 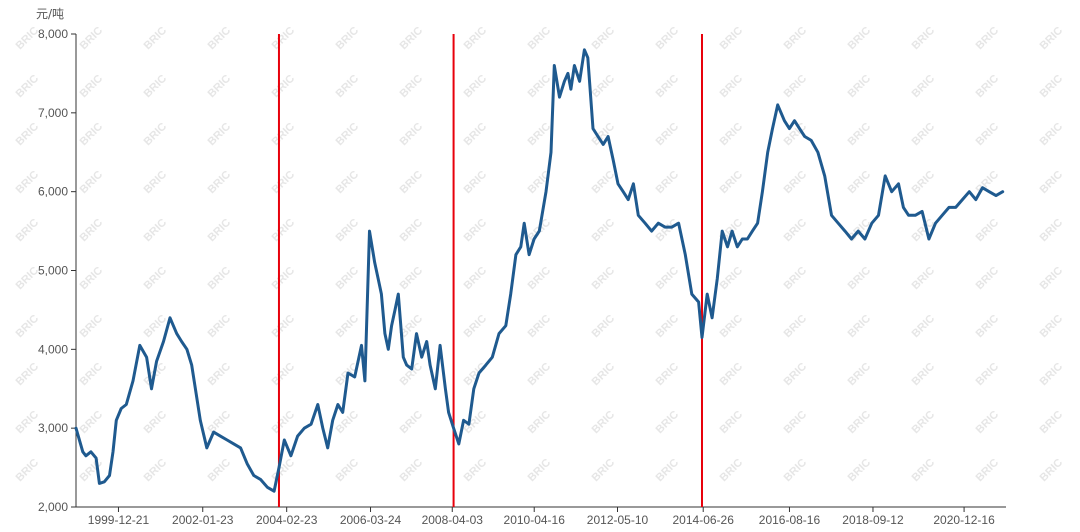 I want to click on x-tick-label: 2018-09-12, so click(x=873, y=520).